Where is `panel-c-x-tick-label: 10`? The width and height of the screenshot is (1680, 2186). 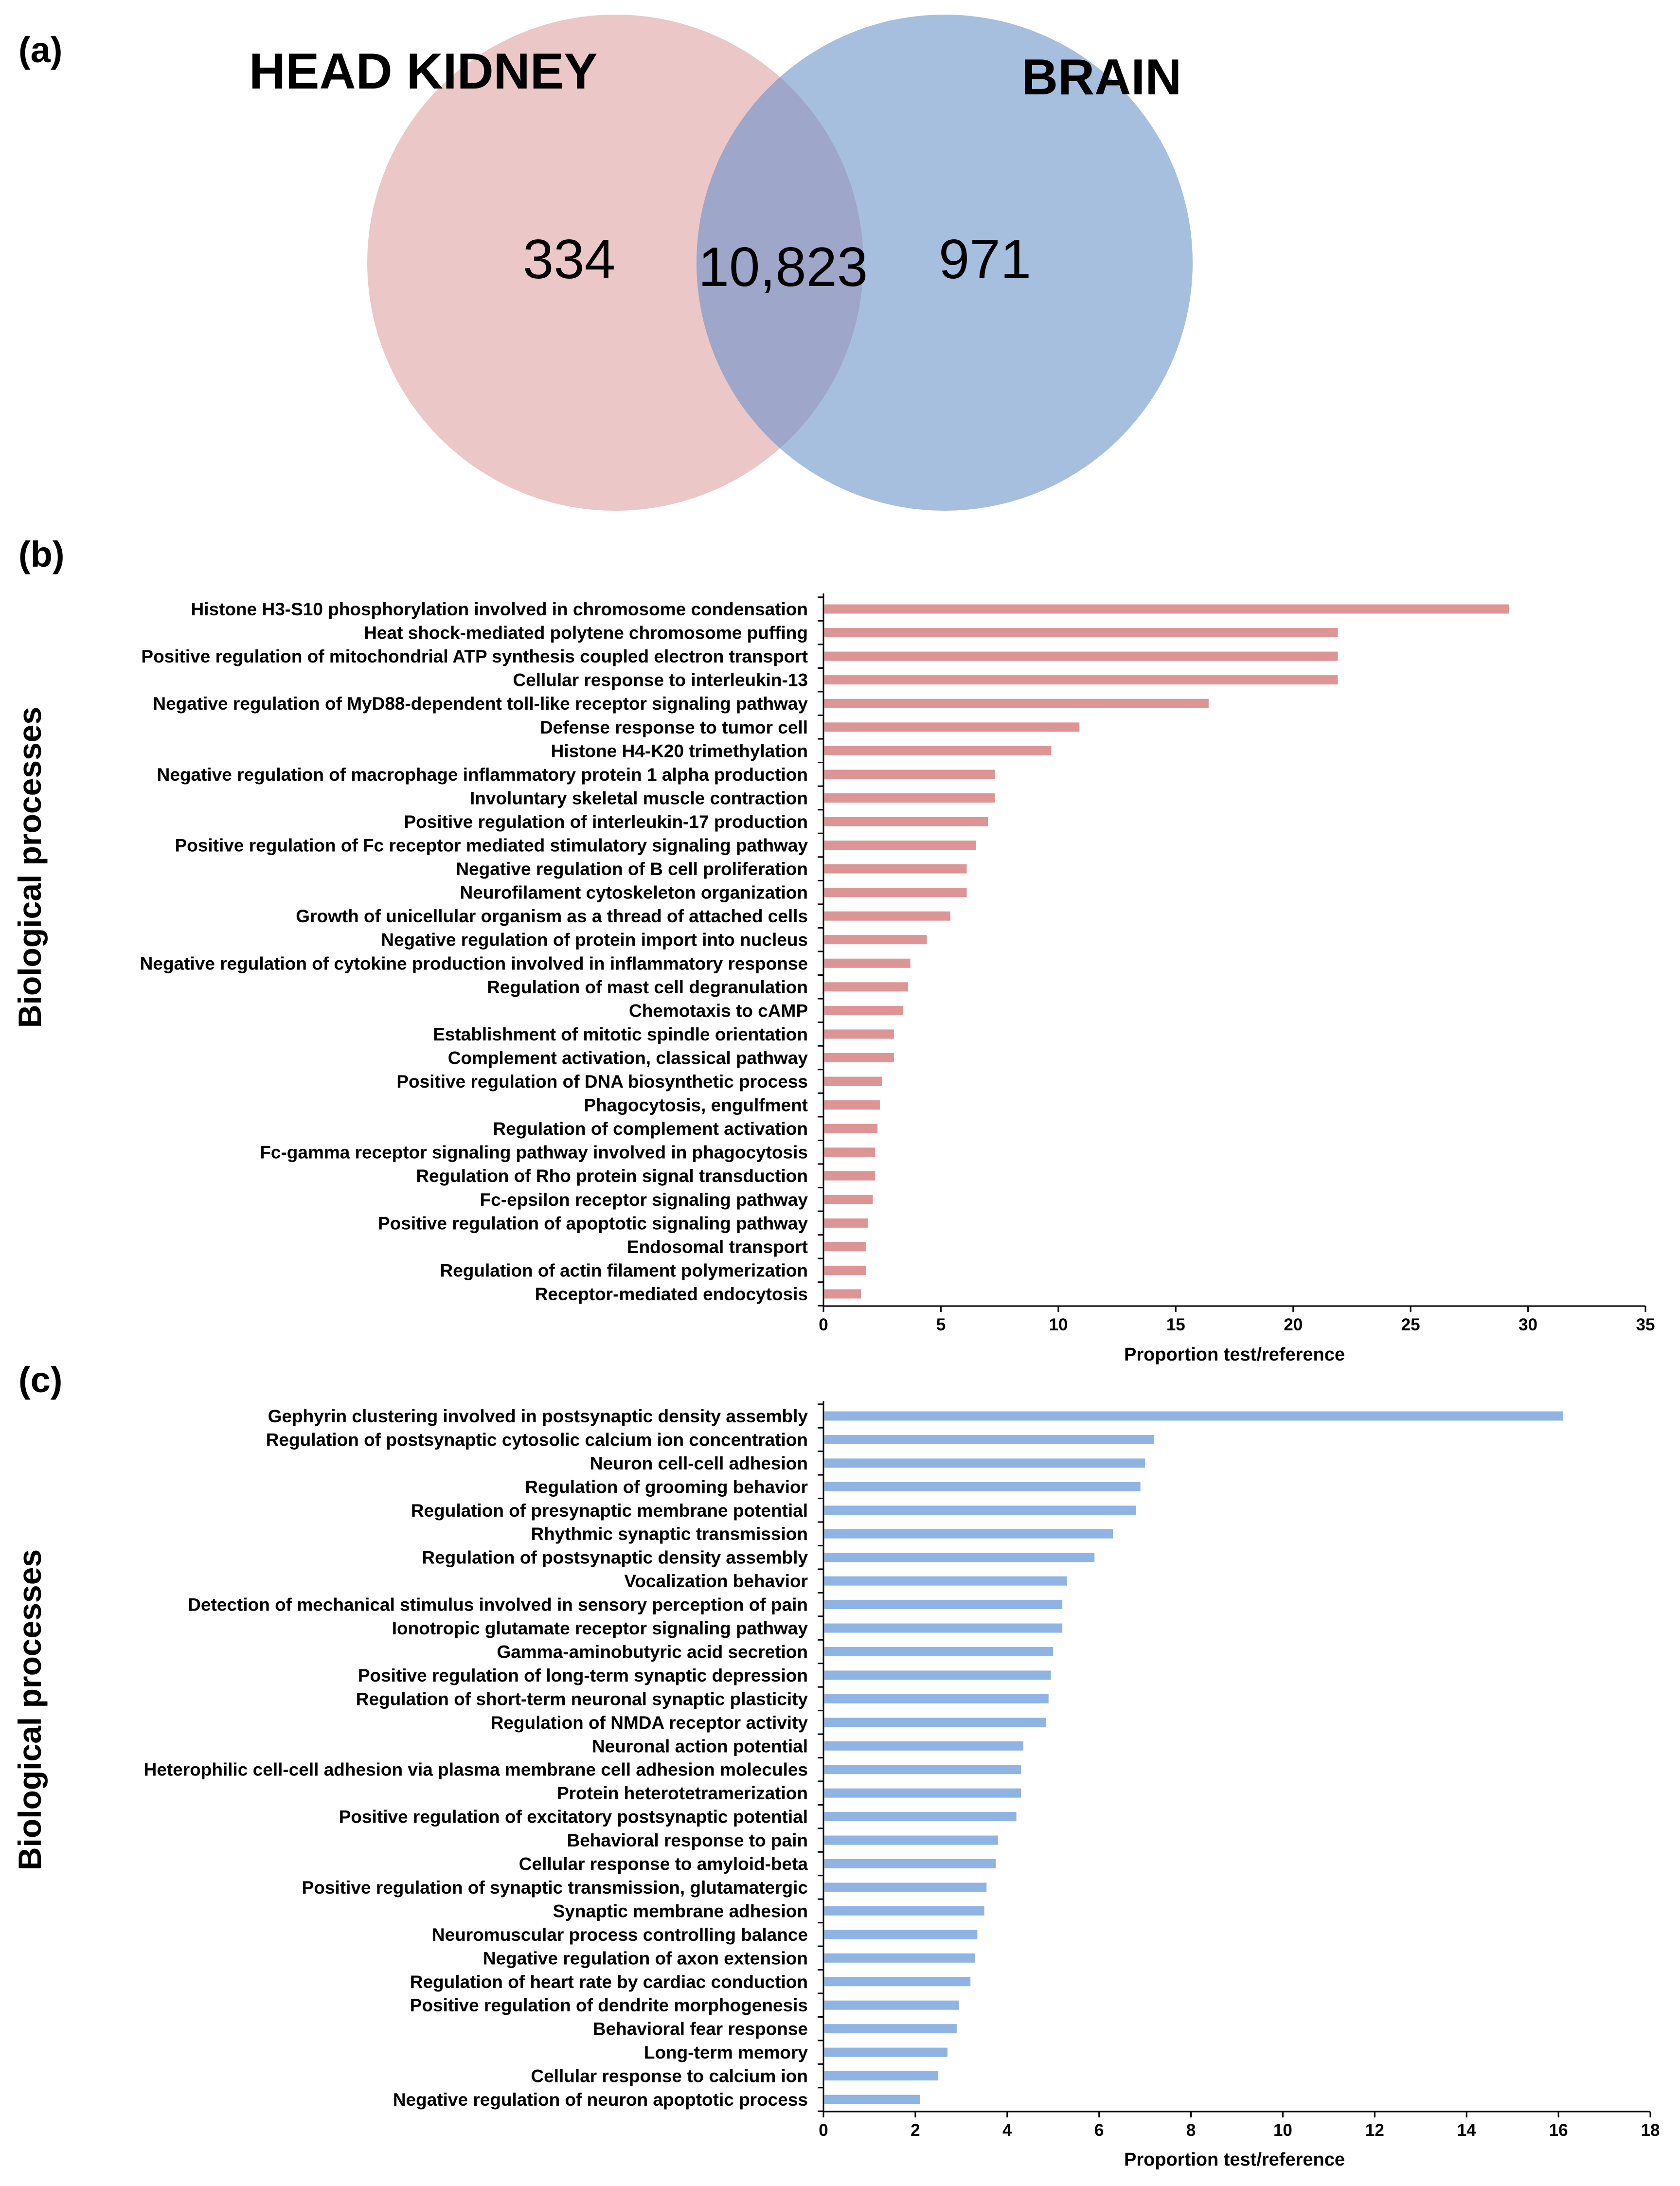 panel-c-x-tick-label: 10 is located at coordinates (1282, 2130).